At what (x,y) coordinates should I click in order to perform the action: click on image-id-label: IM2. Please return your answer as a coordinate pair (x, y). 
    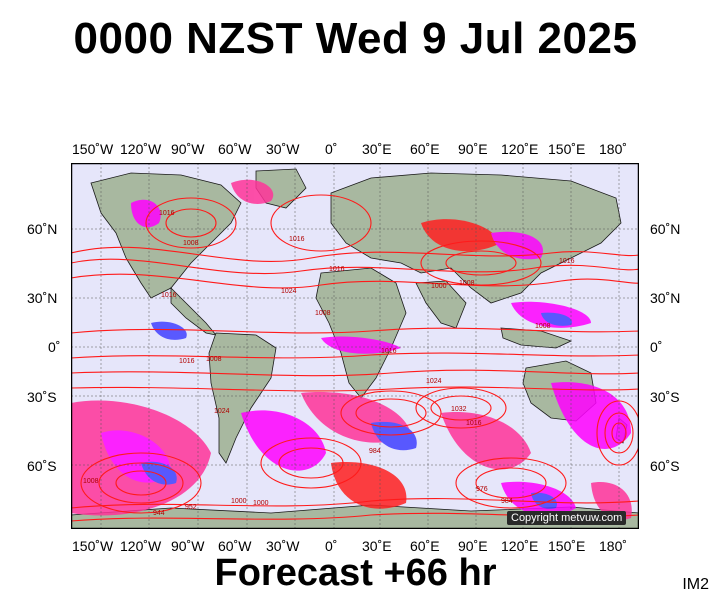
    Looking at the image, I should click on (695, 584).